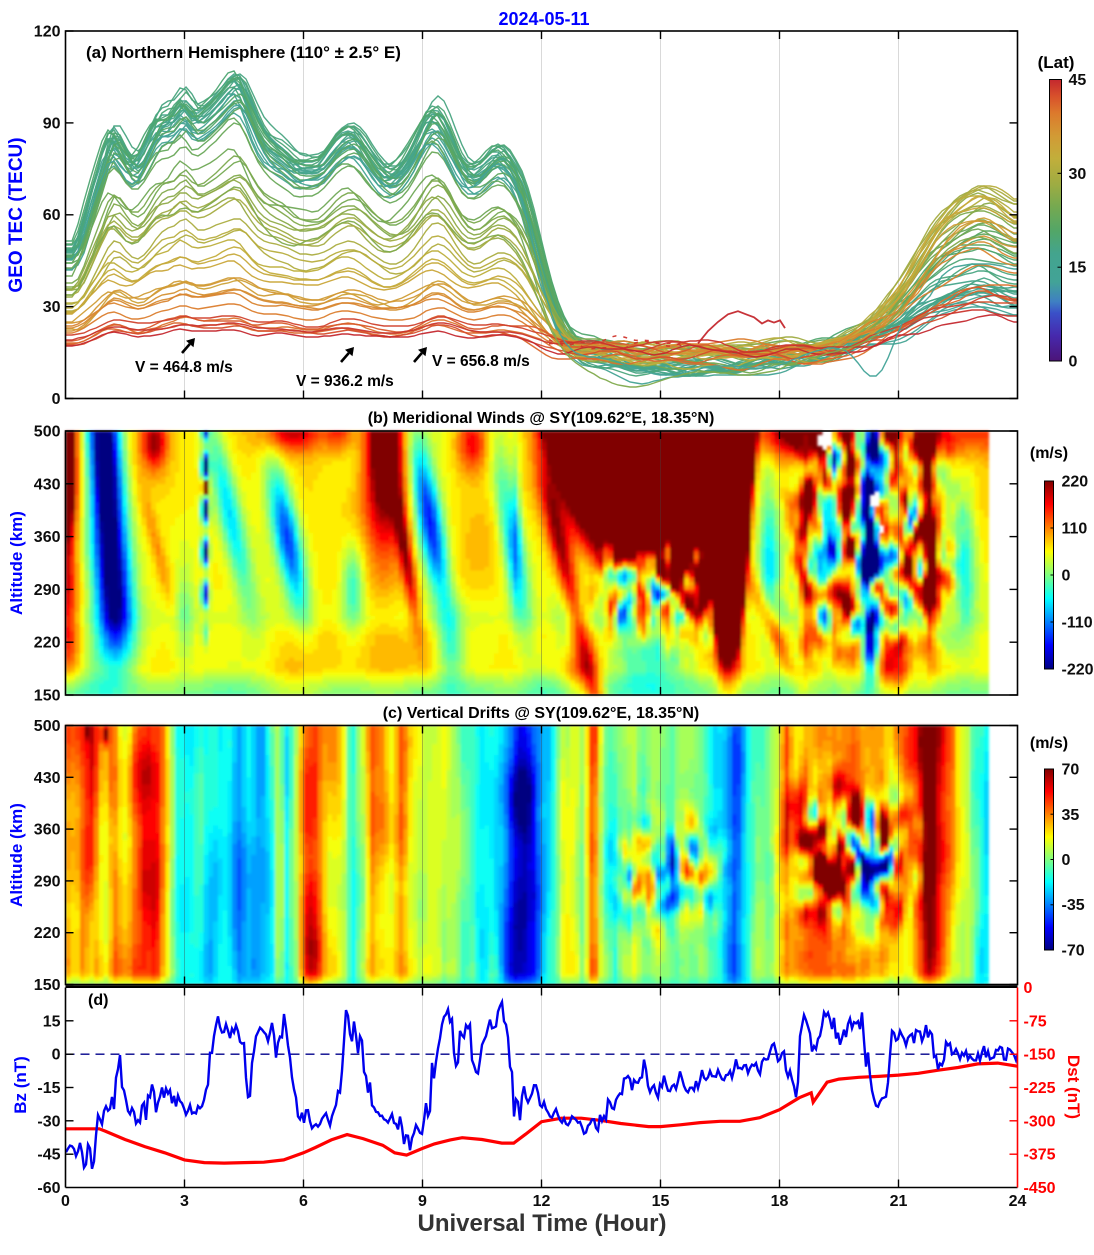  Describe the element at coordinates (1040, 1088) in the screenshot. I see `svg-text: -225` at that location.